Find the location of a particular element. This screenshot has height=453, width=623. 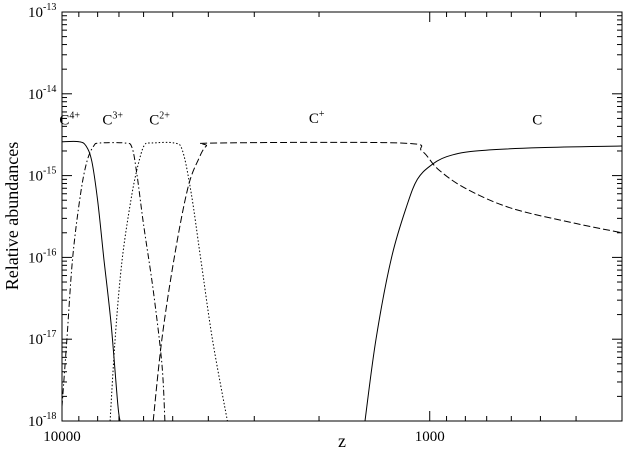

series-line-C2+ is located at coordinates (168, 281).